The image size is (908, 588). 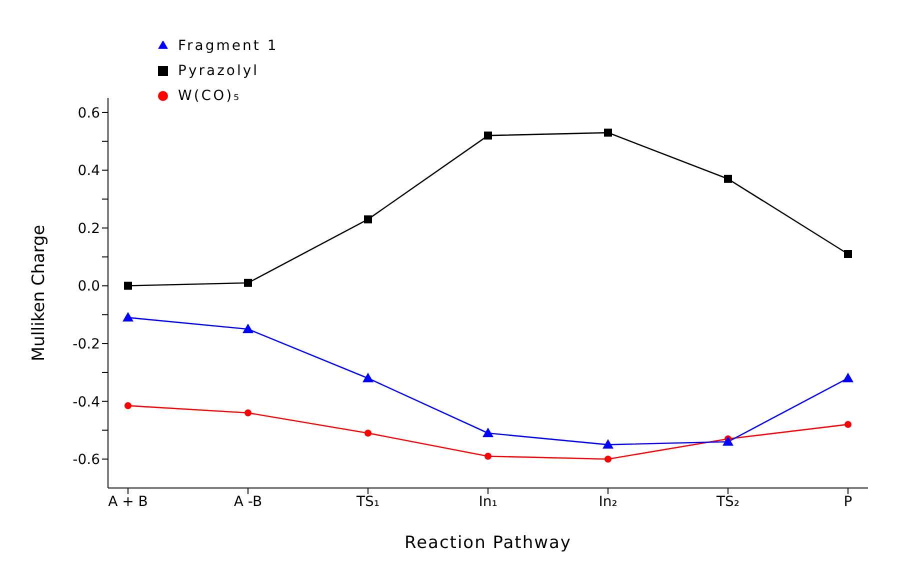 I want to click on y-tick-label: -0.4, so click(x=86, y=402).